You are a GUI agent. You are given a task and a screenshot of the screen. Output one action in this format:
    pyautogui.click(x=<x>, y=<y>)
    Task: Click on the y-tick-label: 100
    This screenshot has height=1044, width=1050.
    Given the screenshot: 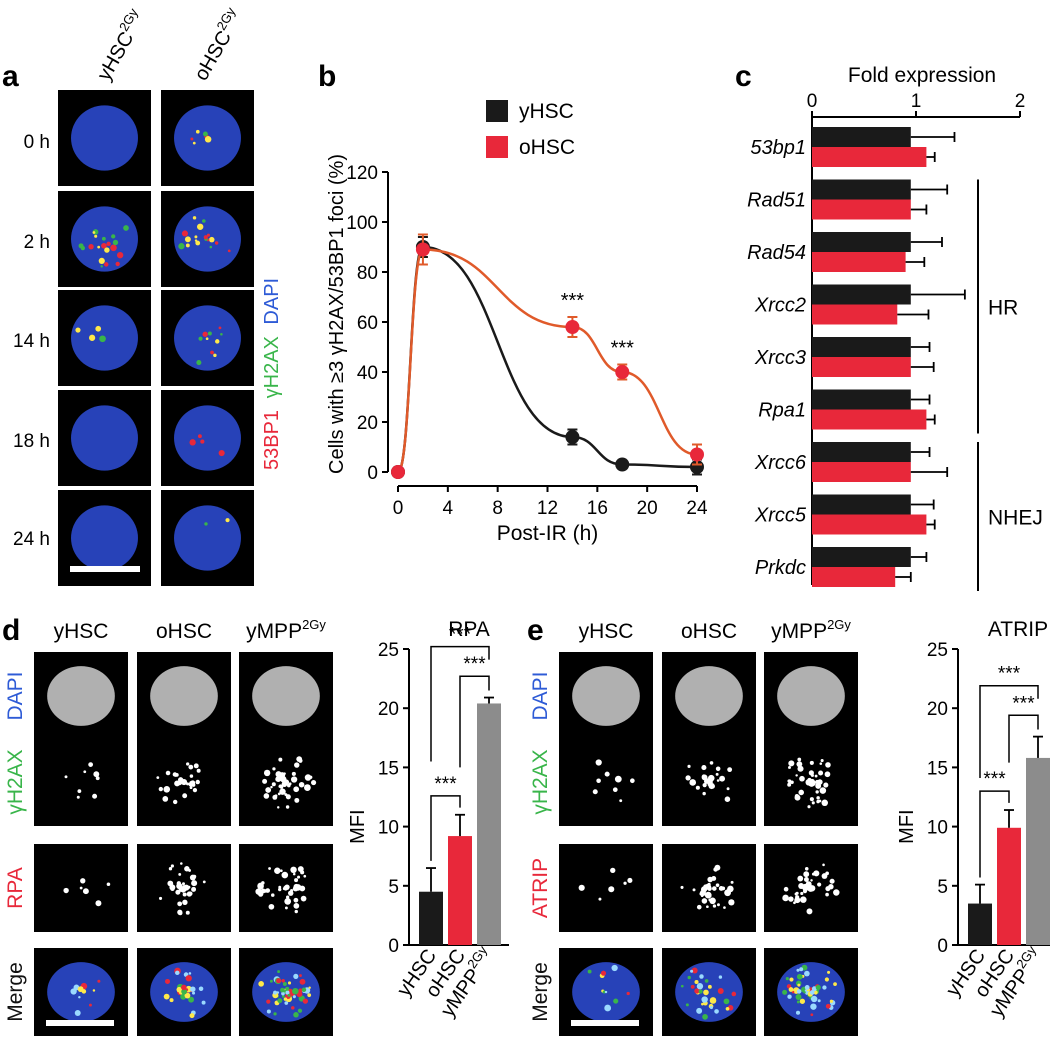 What is the action you would take?
    pyautogui.click(x=362, y=223)
    